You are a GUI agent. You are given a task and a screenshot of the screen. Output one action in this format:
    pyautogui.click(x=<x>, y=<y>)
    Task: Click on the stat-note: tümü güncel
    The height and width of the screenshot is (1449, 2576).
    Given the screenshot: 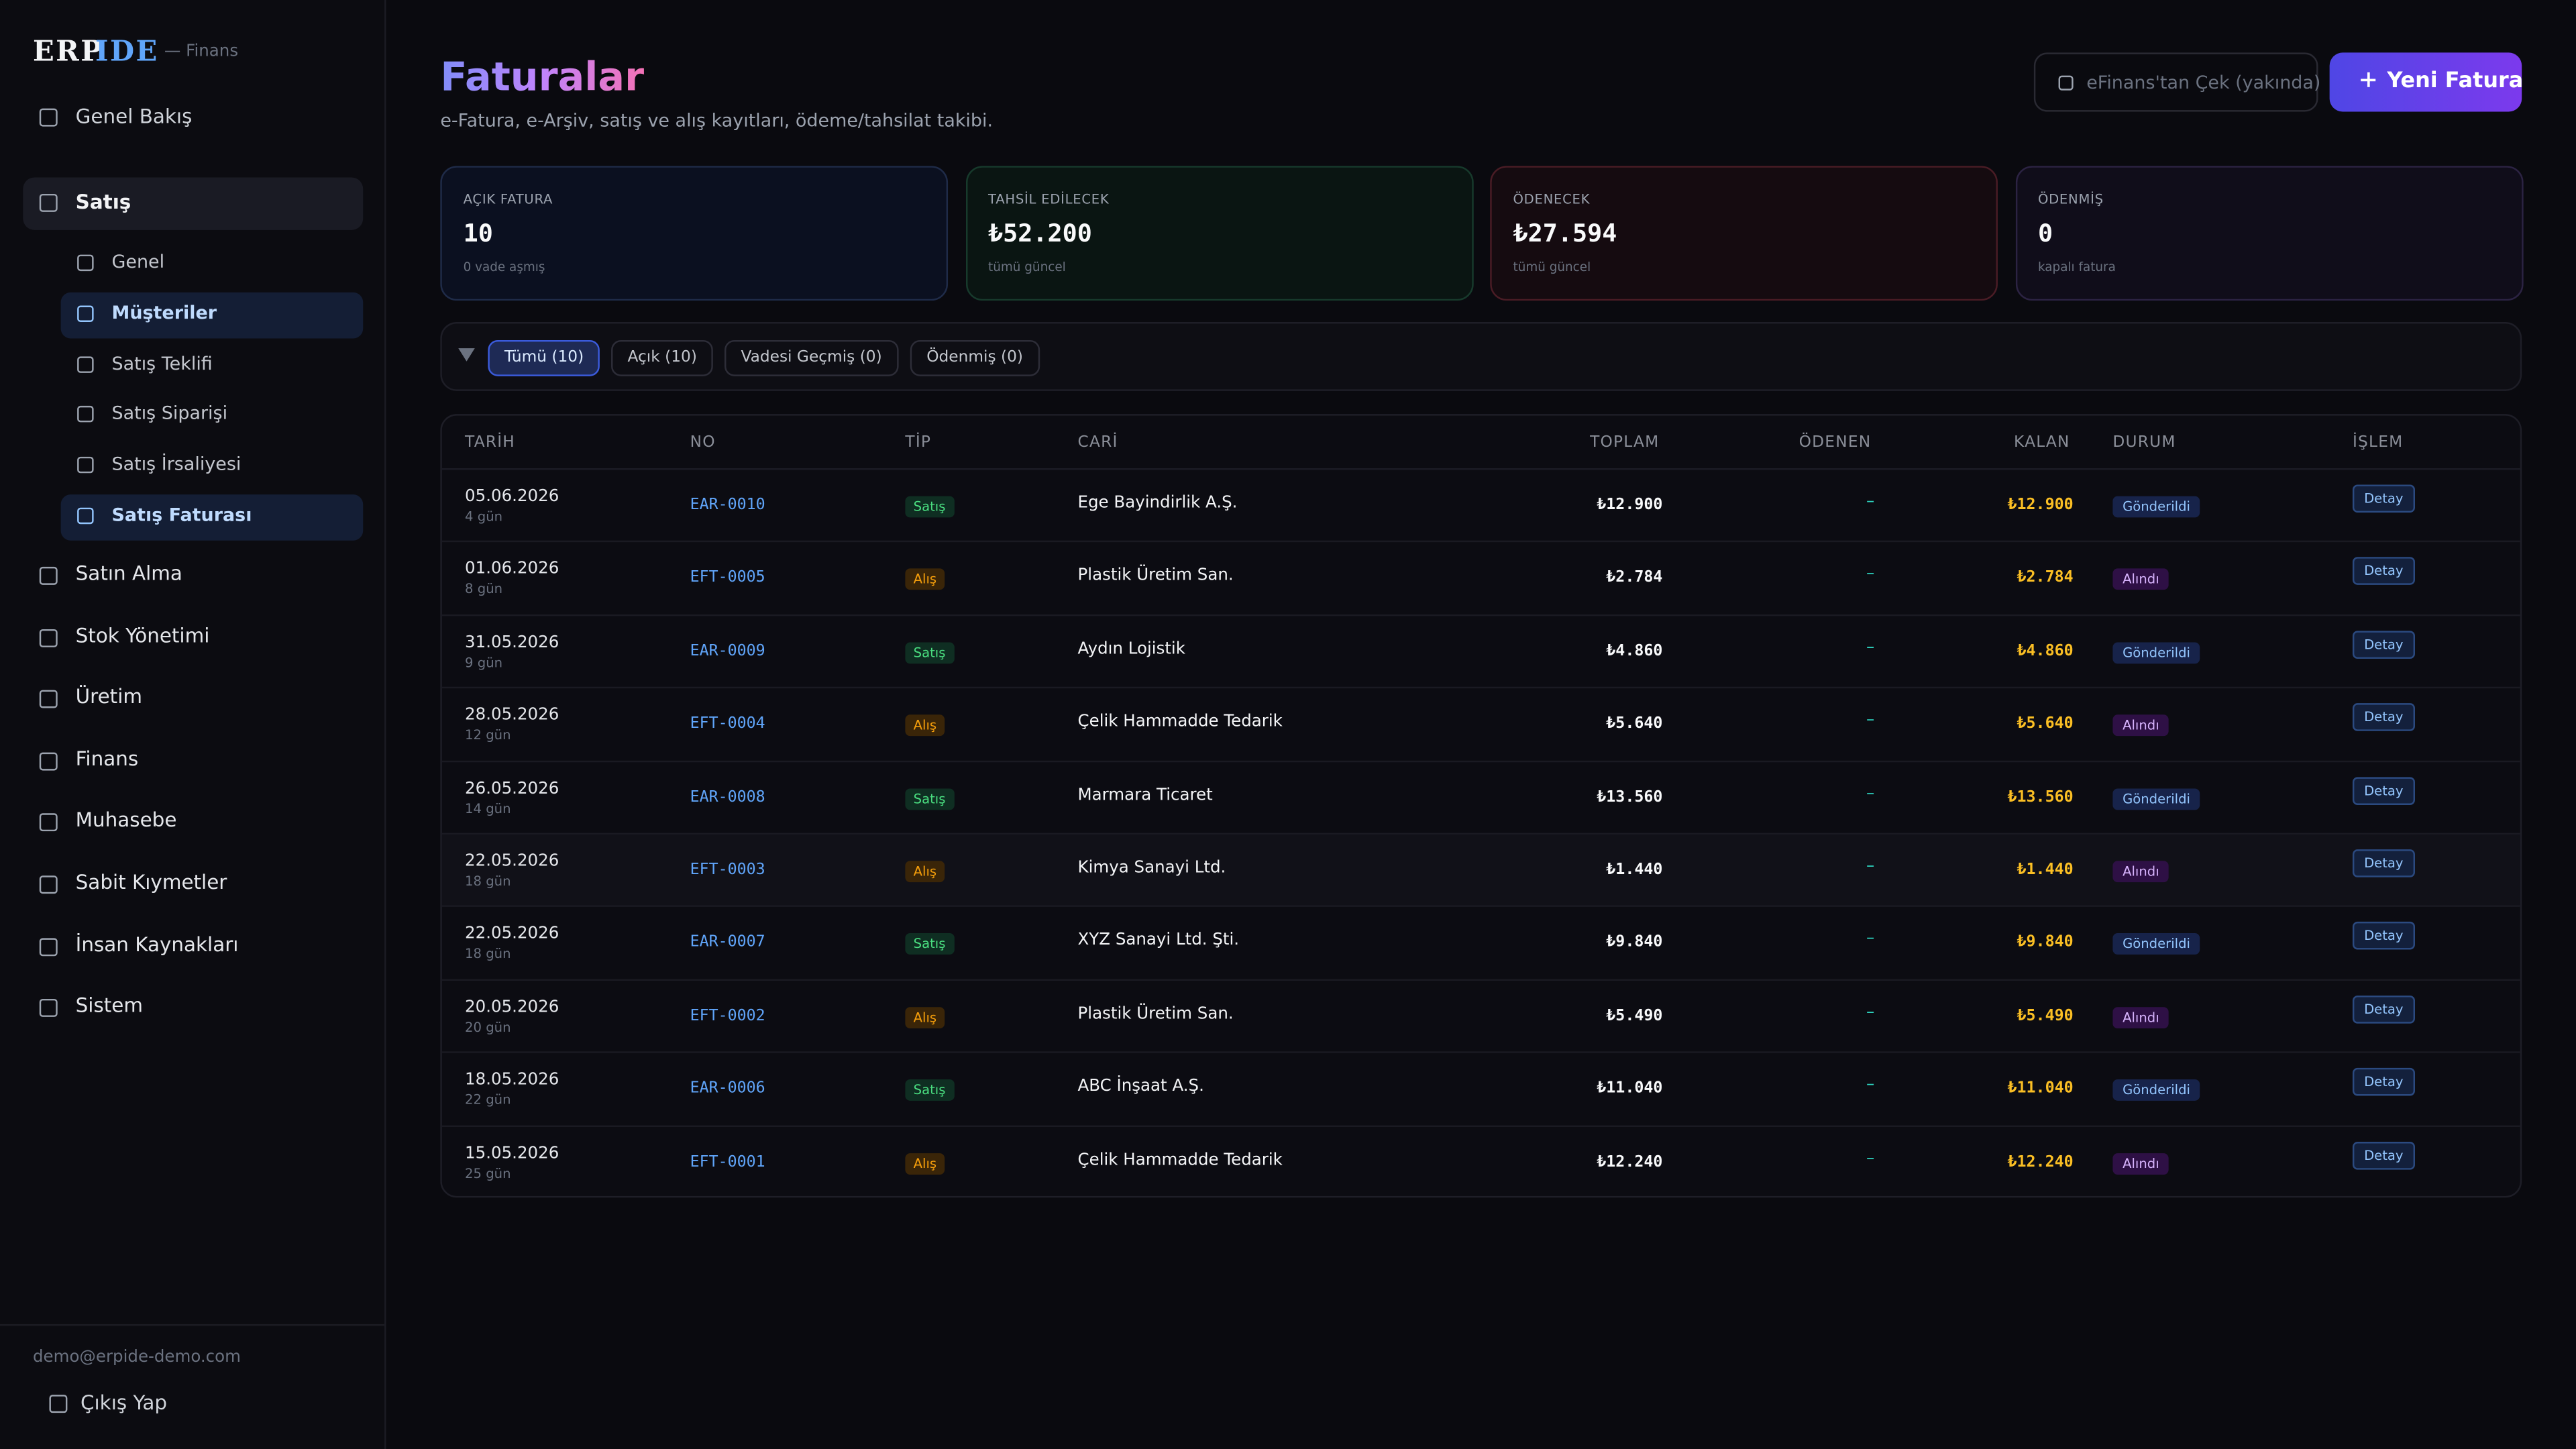 What is the action you would take?
    pyautogui.click(x=1027, y=266)
    